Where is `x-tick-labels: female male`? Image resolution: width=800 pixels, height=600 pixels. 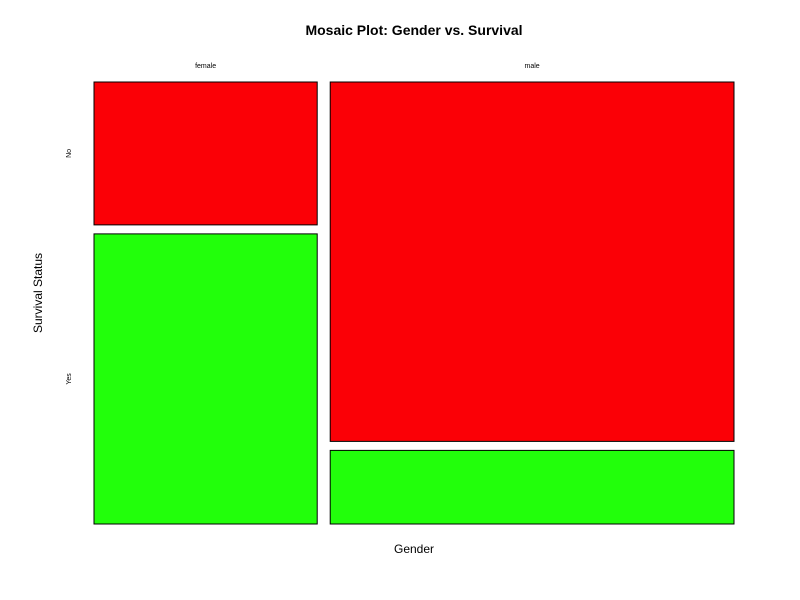
x-tick-labels: female male is located at coordinates (367, 66).